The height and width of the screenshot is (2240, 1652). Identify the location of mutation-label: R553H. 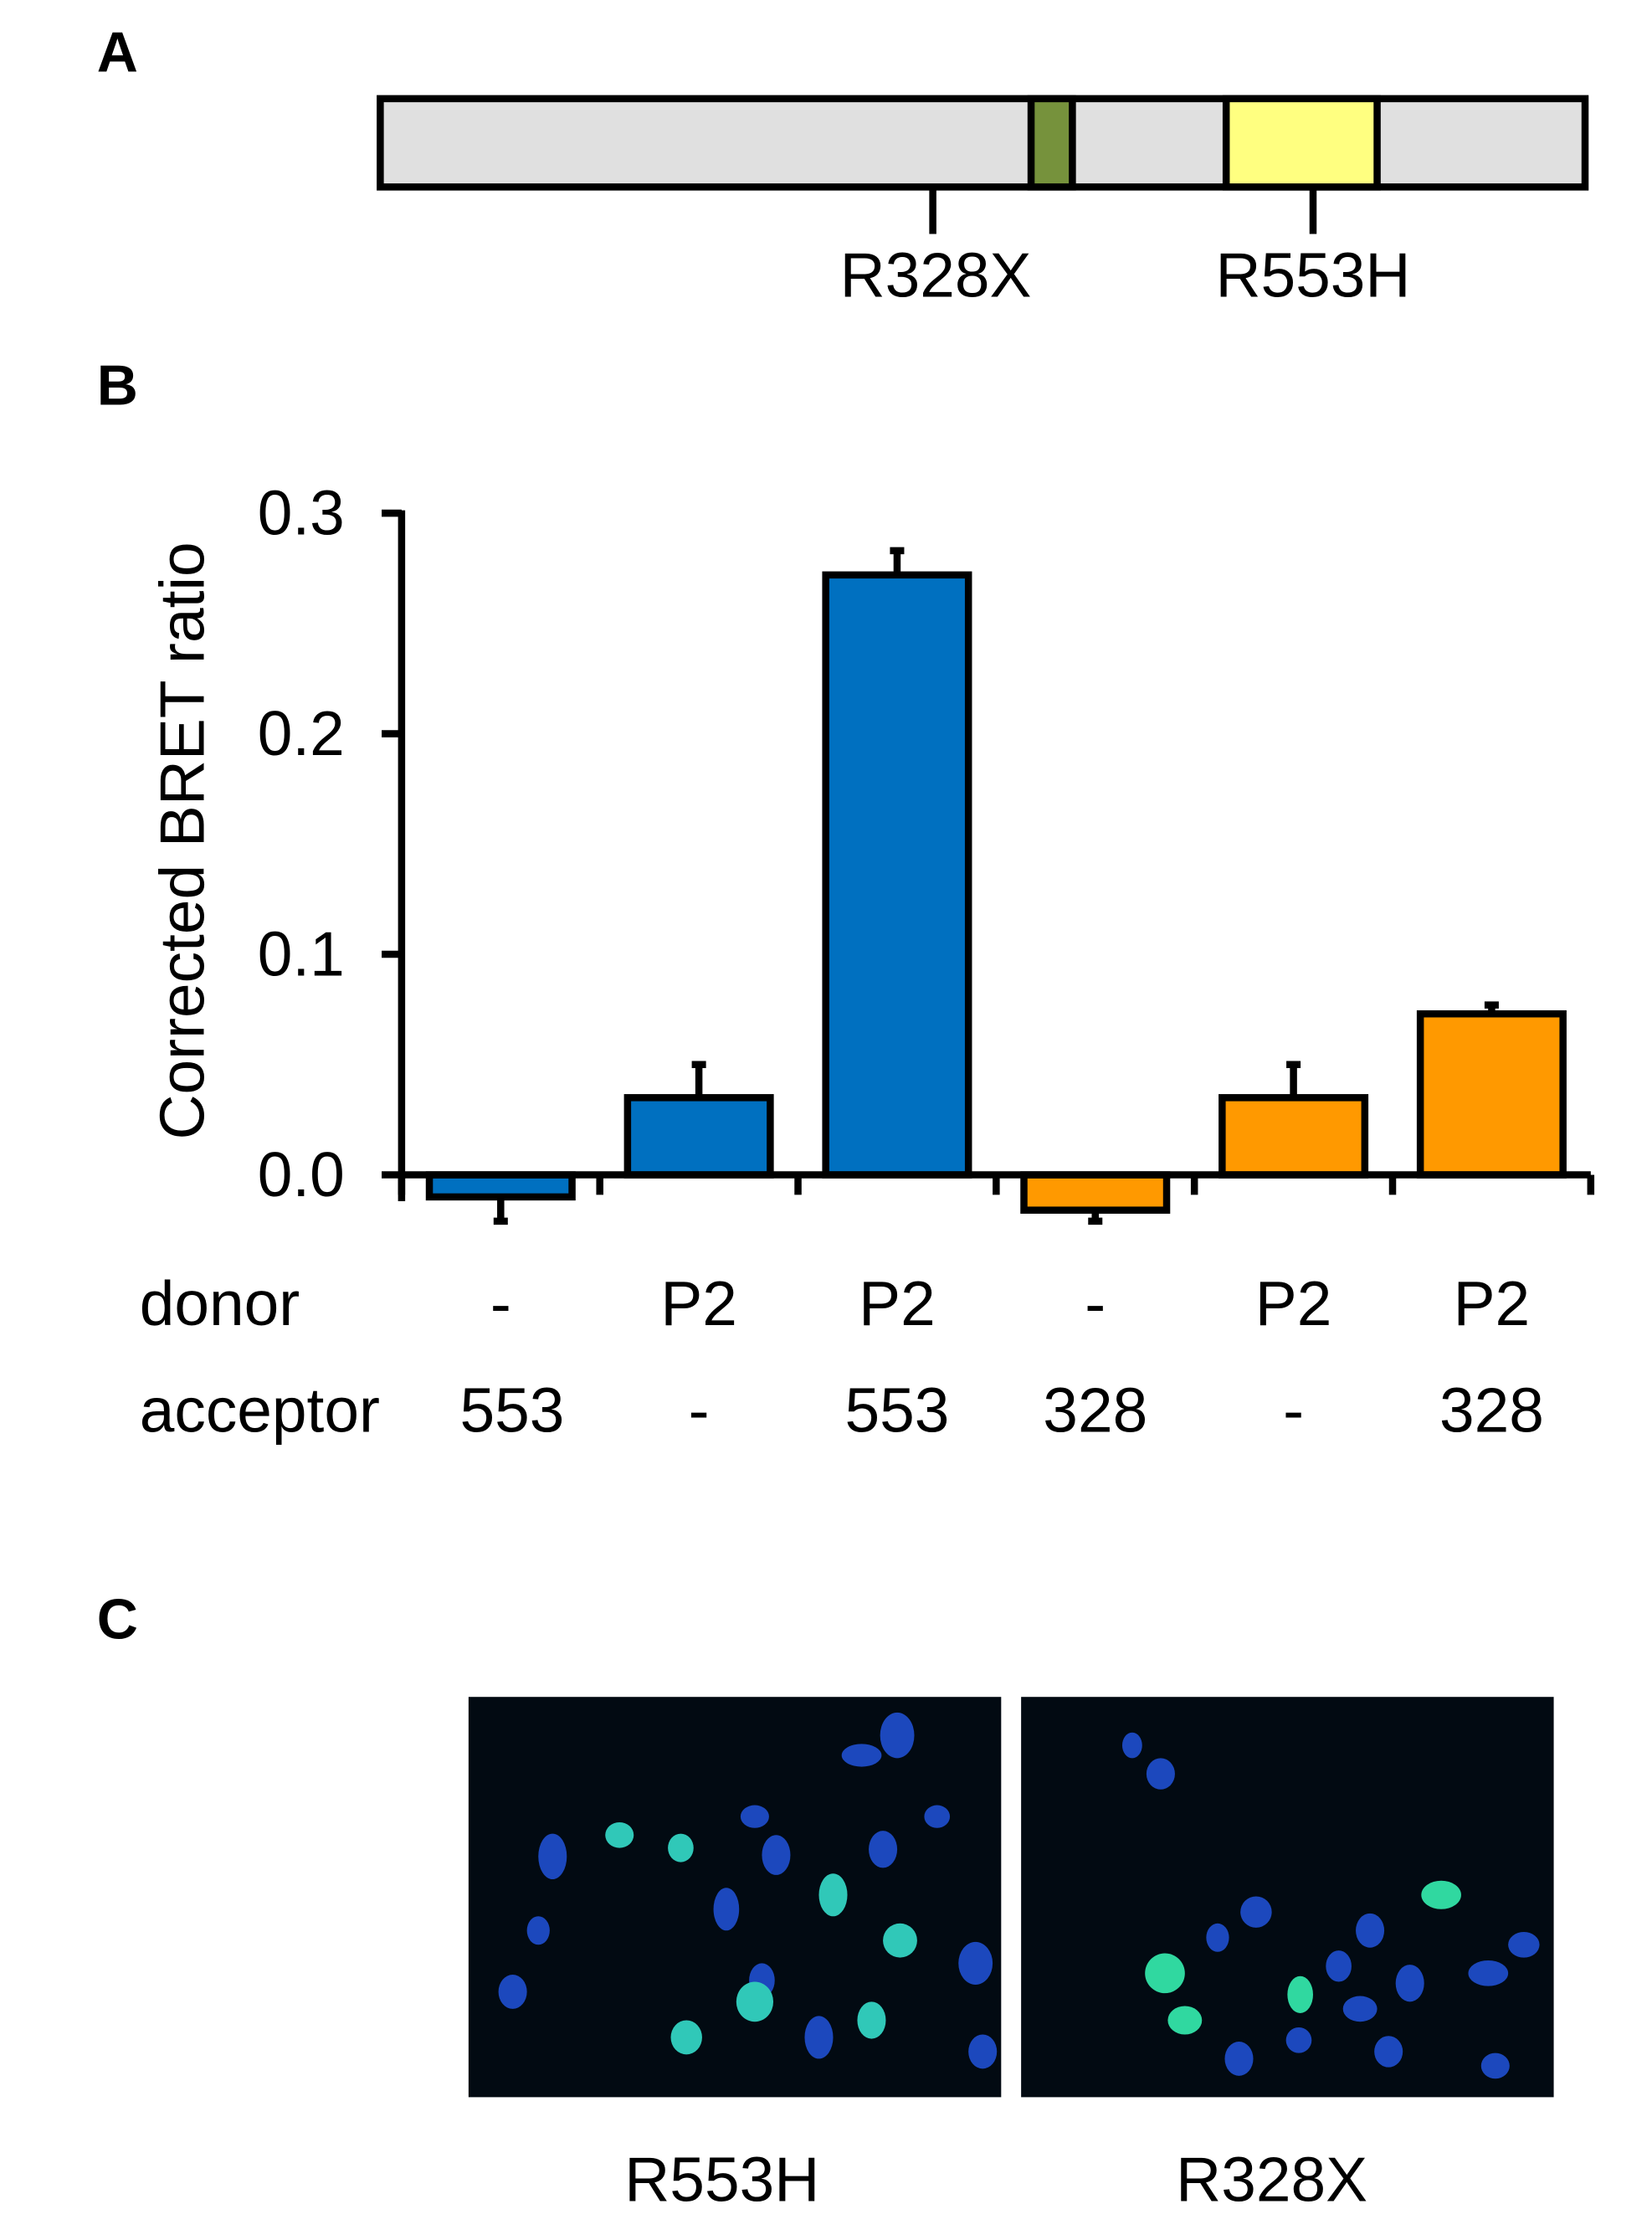
(1312, 274).